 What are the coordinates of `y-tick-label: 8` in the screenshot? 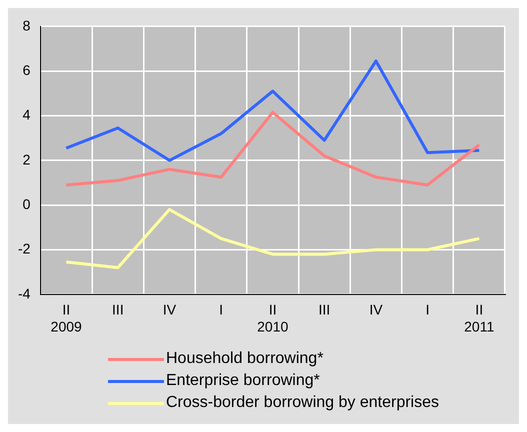 It's located at (26, 25).